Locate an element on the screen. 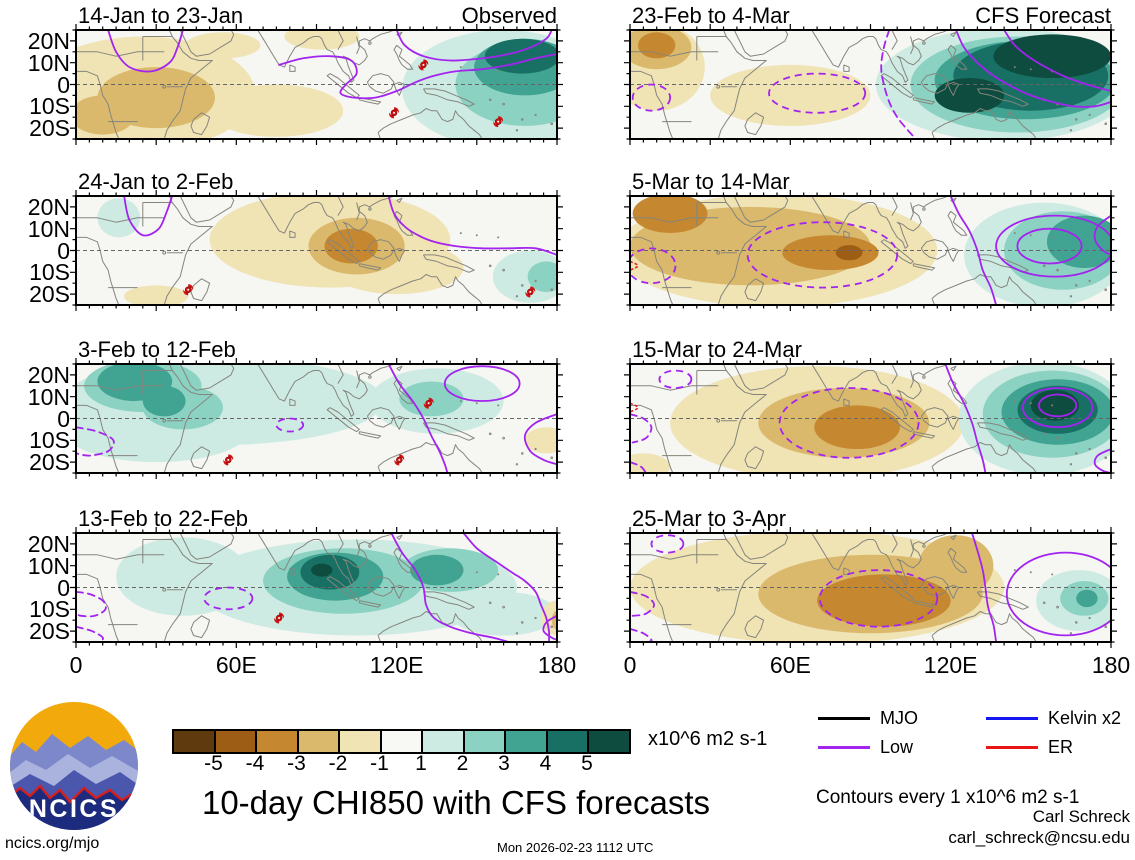 This screenshot has height=860, width=1135. panel-date-range: 23-Feb to 4-Mar is located at coordinates (711, 15).